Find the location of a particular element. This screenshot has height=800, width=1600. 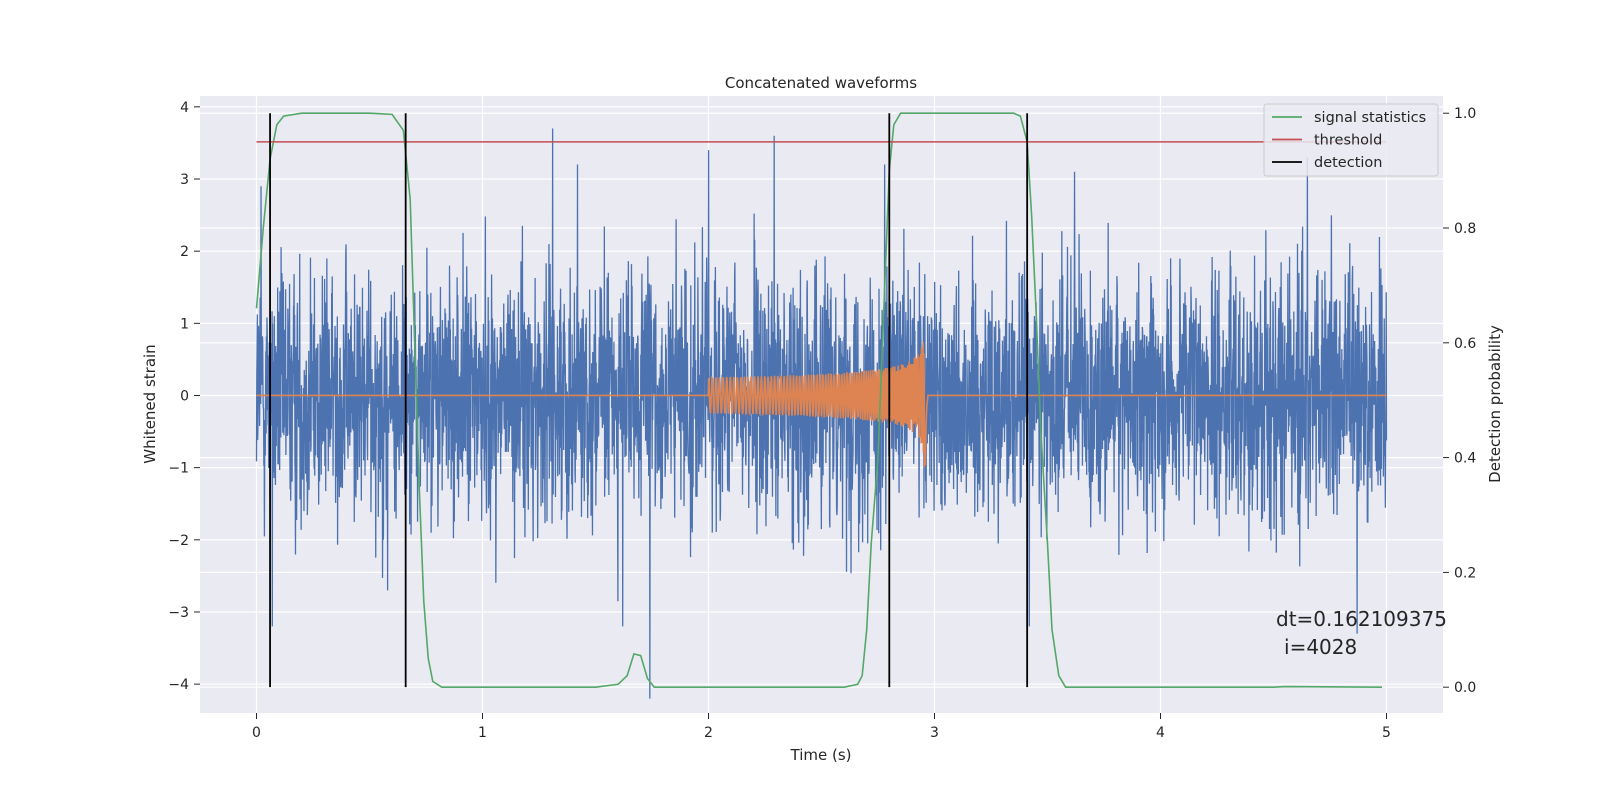

x-tick-label: 1 is located at coordinates (482, 733).